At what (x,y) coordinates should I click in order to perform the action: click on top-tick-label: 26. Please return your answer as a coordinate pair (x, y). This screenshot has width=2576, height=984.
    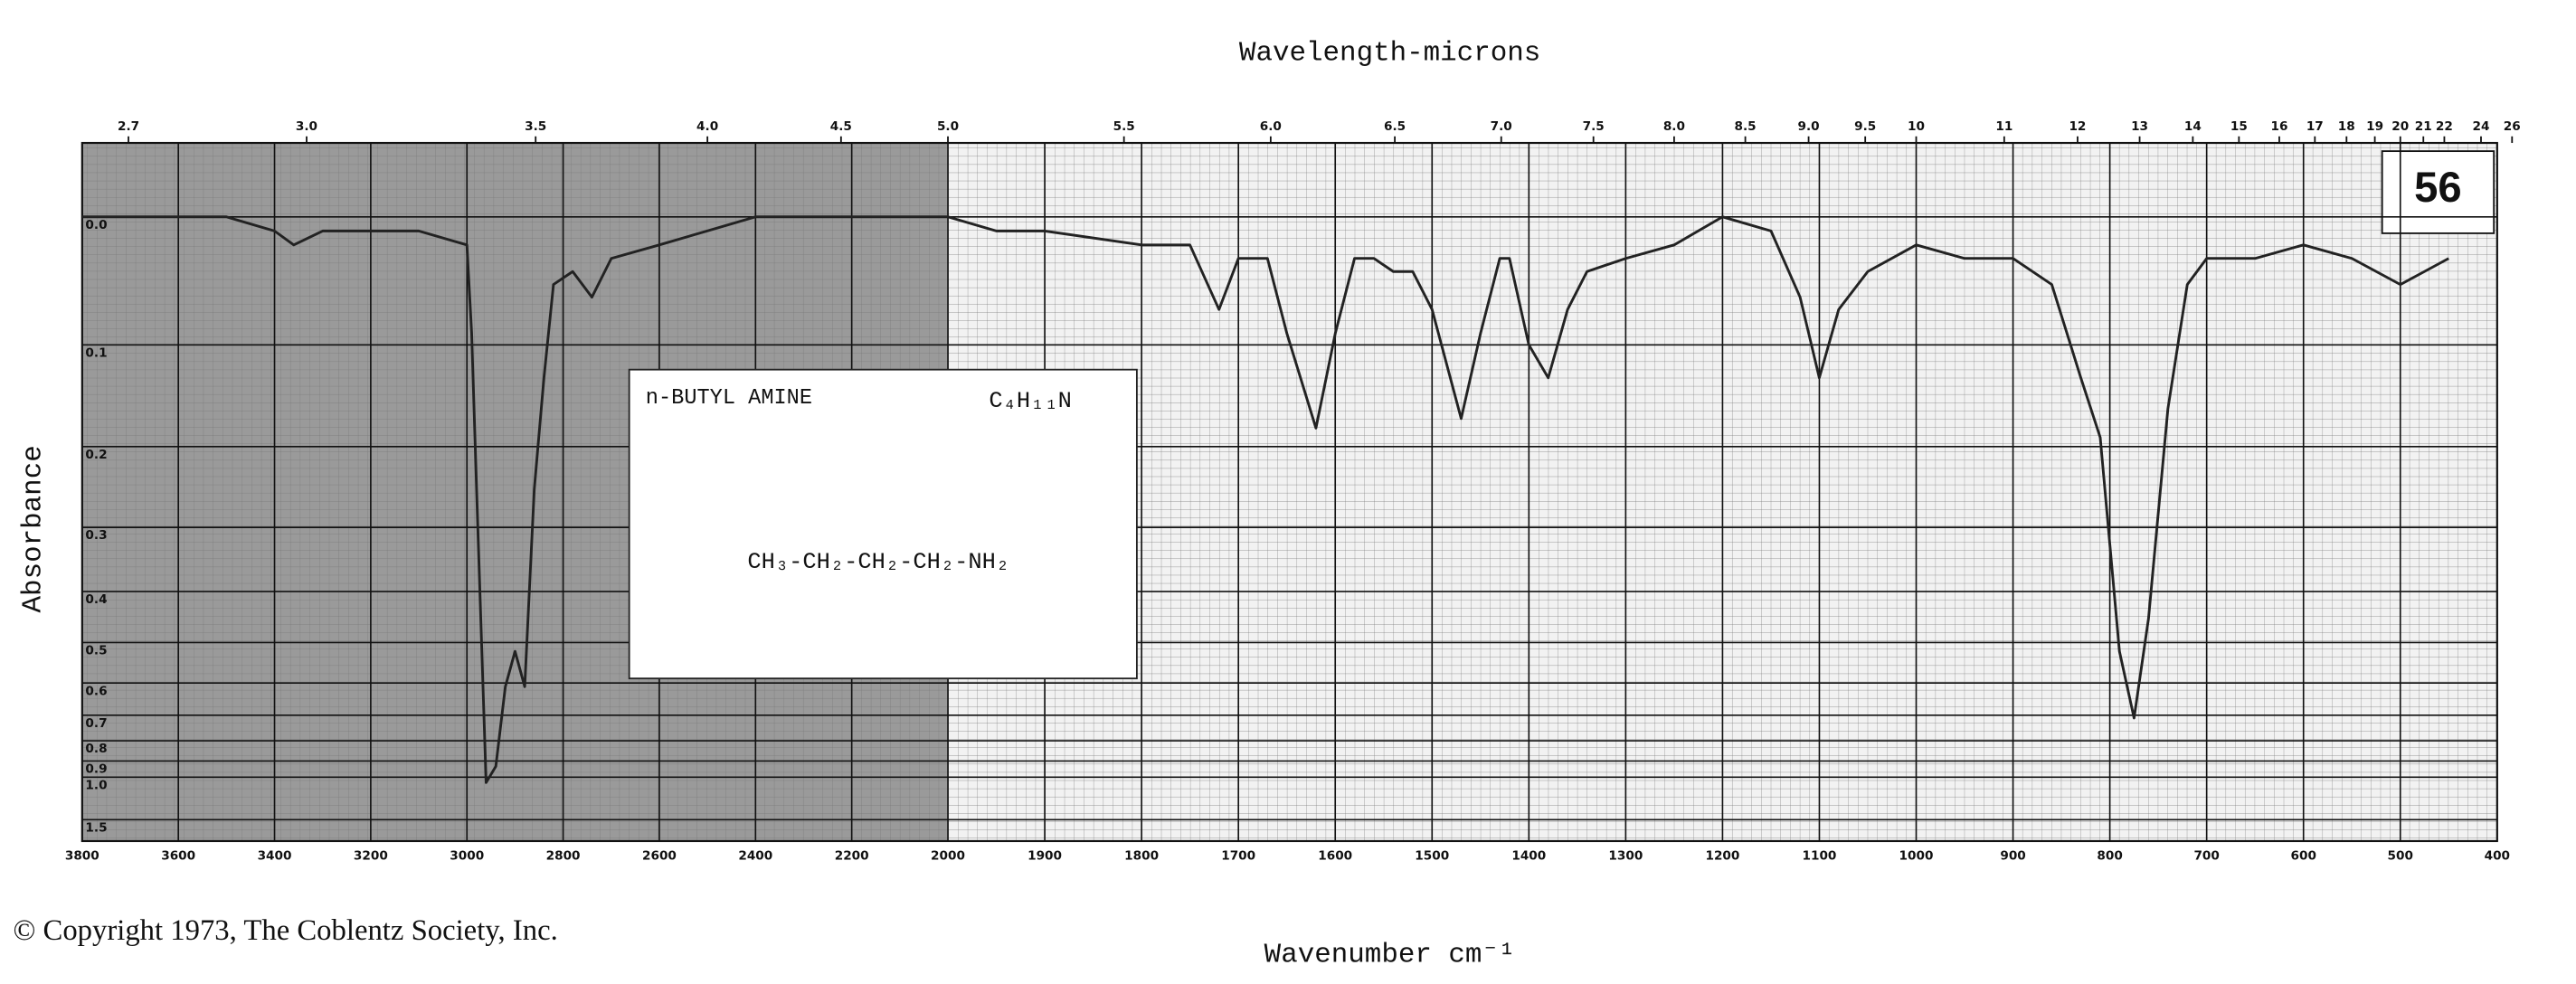
    Looking at the image, I should click on (2512, 126).